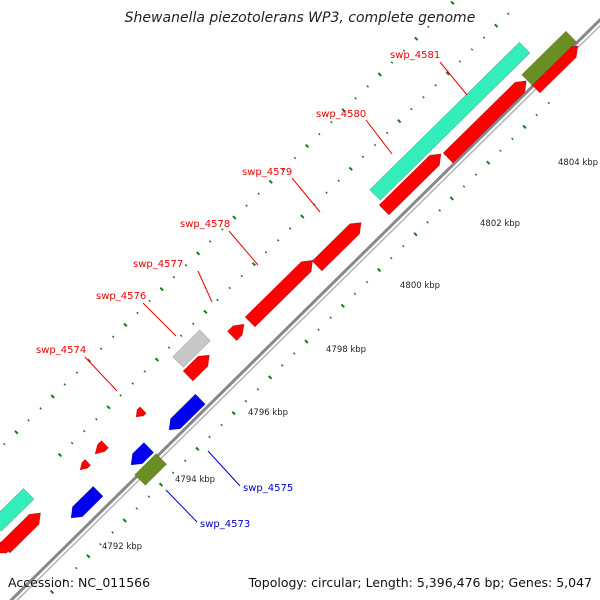 This screenshot has height=600, width=600. What do you see at coordinates (268, 413) in the screenshot?
I see `tick-label: 4796 kbp` at bounding box center [268, 413].